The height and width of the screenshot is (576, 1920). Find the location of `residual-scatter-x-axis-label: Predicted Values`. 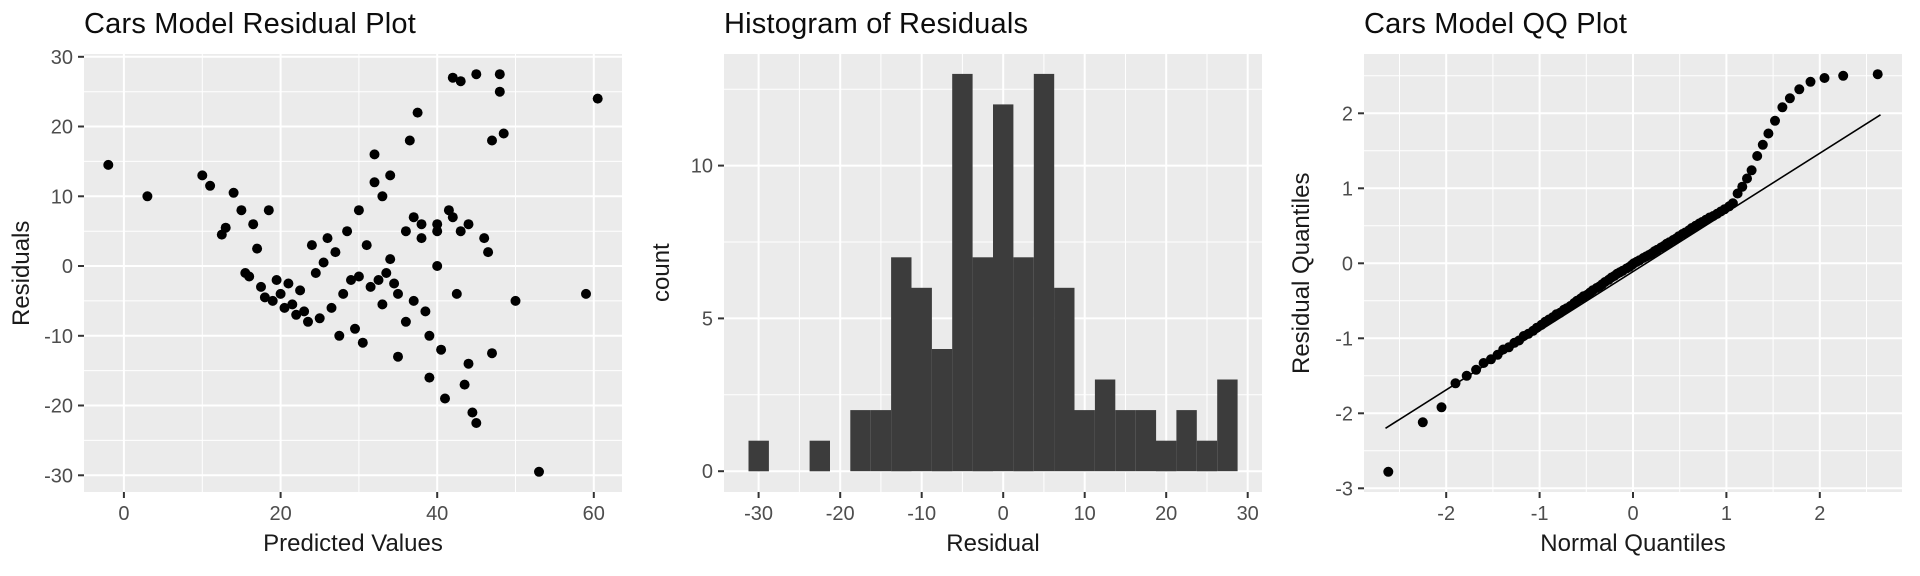

residual-scatter-x-axis-label: Predicted Values is located at coordinates (353, 543).